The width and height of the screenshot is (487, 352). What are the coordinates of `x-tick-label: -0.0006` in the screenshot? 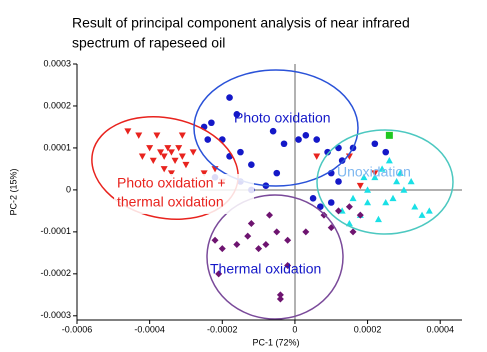 It's located at (77, 329).